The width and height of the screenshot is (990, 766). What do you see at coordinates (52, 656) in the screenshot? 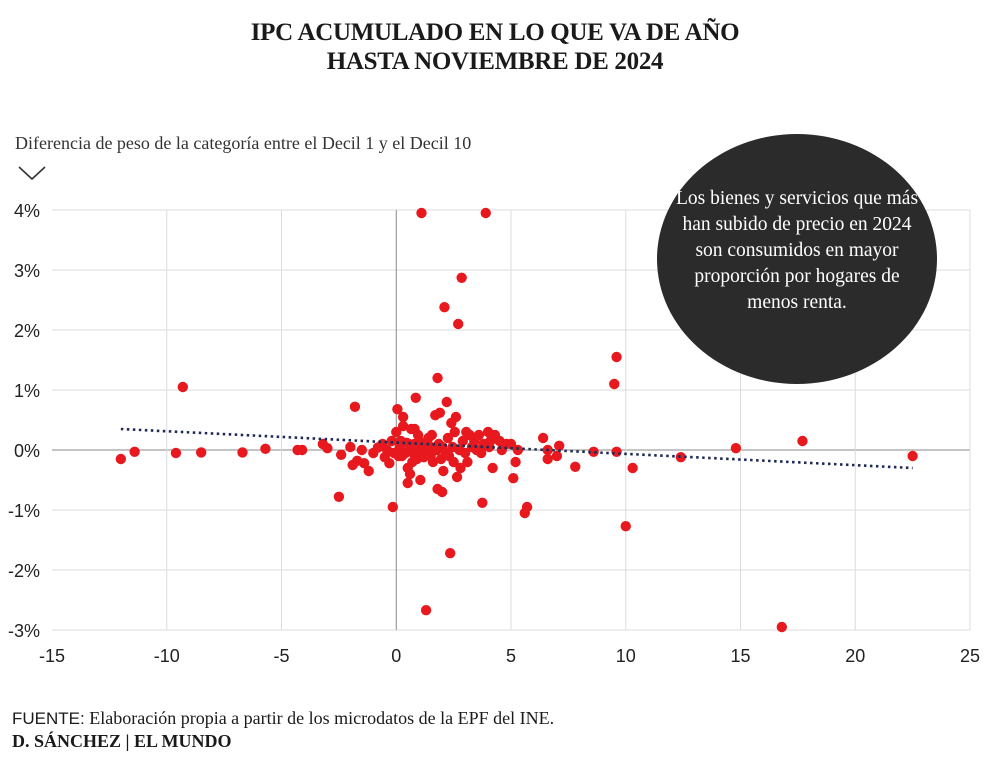
I see `x-tick-label: -15` at bounding box center [52, 656].